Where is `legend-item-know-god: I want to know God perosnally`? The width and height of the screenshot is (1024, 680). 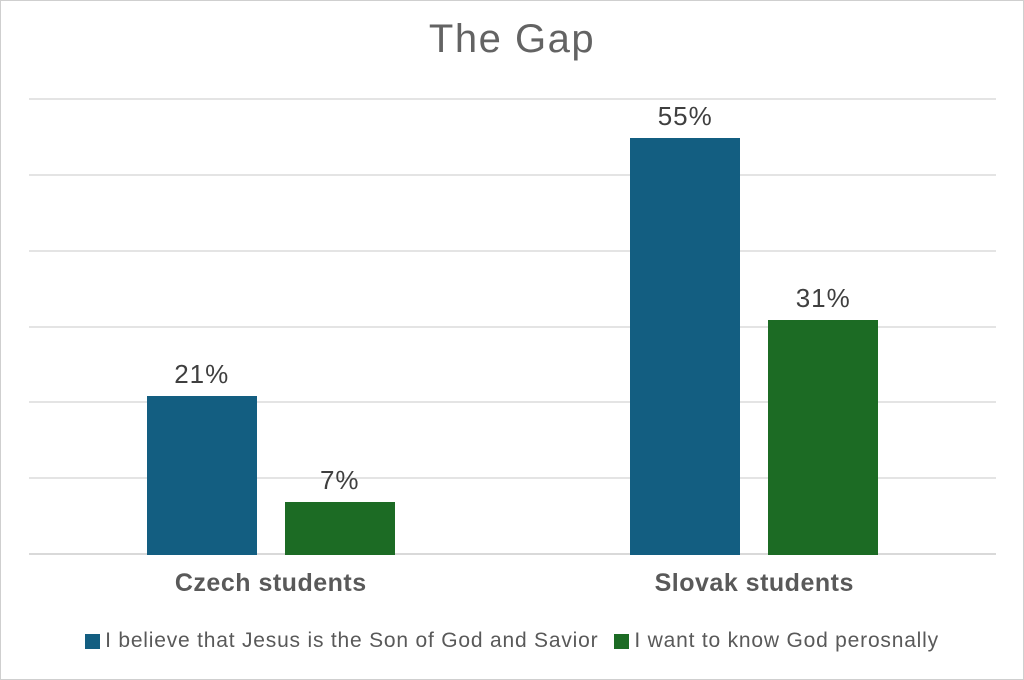
legend-item-know-god: I want to know God perosnally is located at coordinates (776, 641).